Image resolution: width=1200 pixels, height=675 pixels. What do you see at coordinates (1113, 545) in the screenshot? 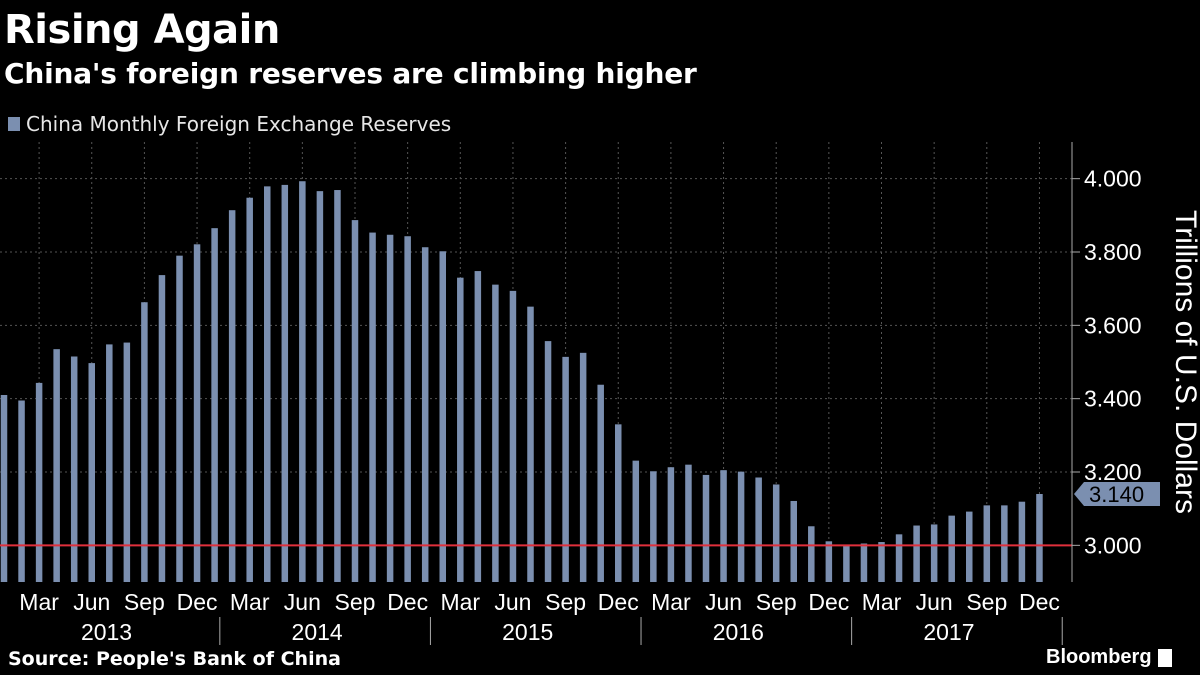
I see `y-tick-label: 3.000` at bounding box center [1113, 545].